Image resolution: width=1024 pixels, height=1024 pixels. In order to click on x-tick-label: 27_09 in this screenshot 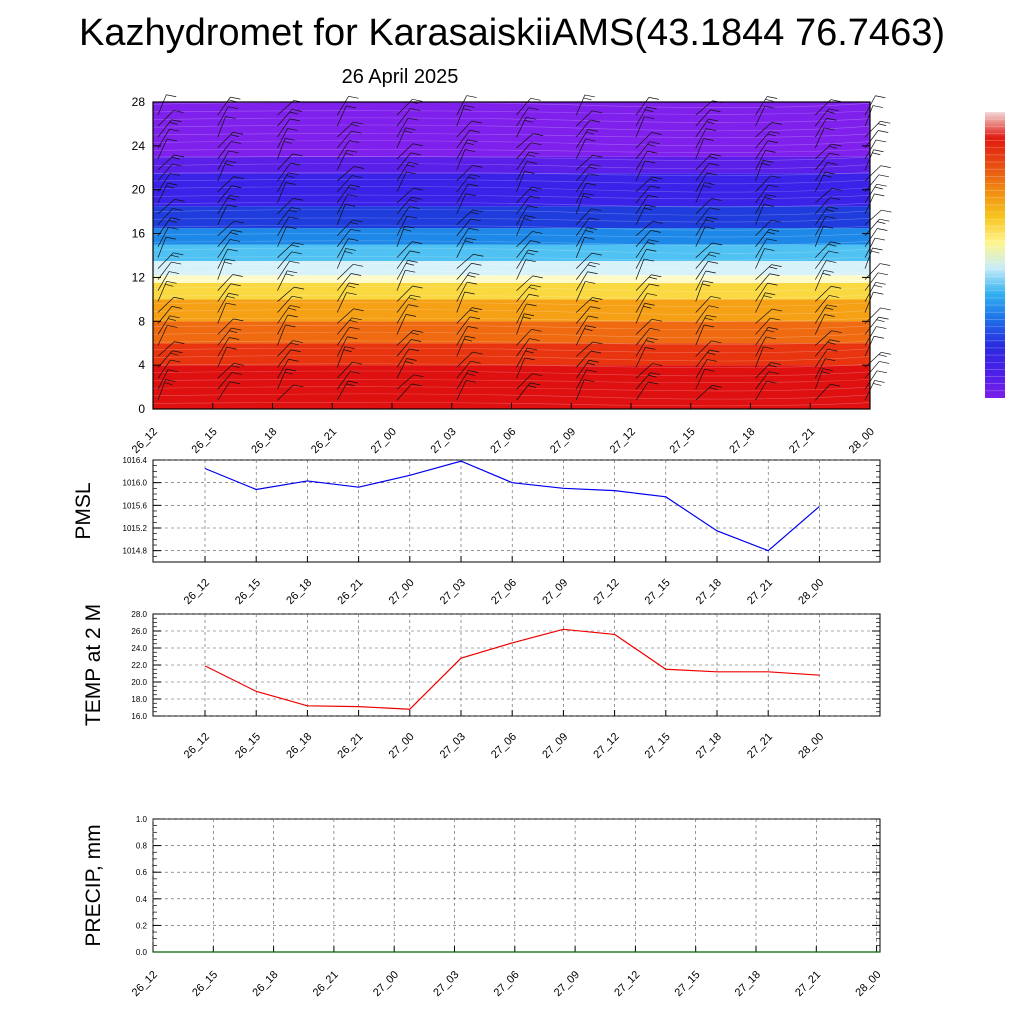, I will do `click(555, 746)`.